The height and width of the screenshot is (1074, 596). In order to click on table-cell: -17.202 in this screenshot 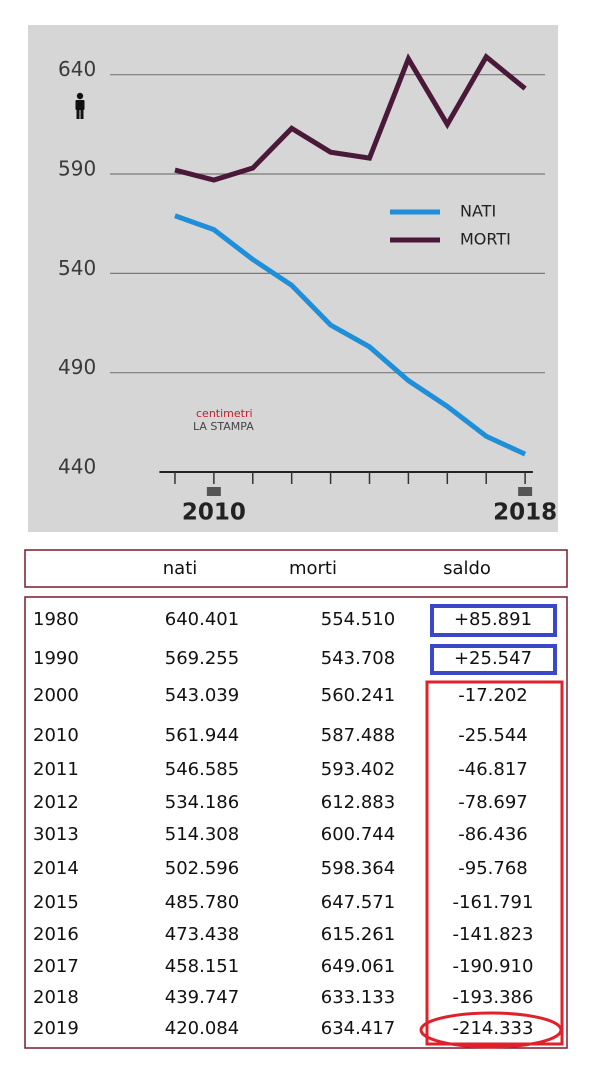, I will do `click(492, 695)`.